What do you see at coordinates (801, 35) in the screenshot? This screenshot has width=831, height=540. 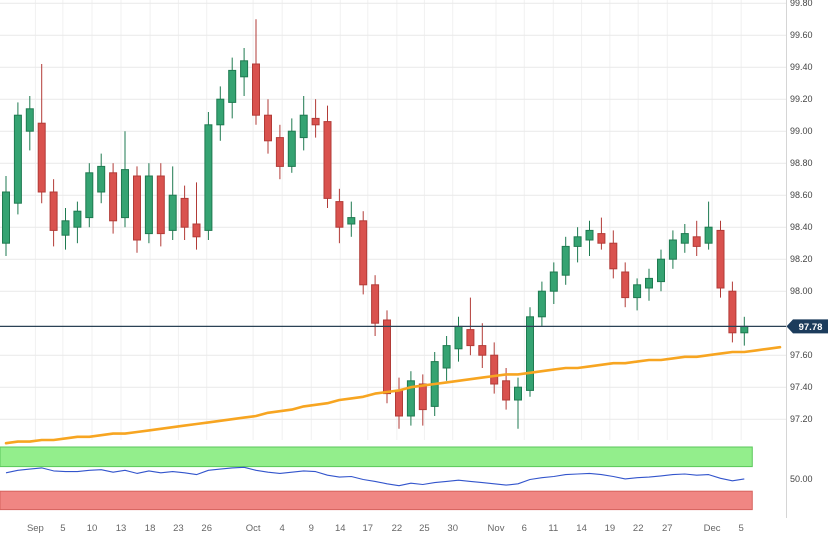 I see `price-axis-label: 99.60` at bounding box center [801, 35].